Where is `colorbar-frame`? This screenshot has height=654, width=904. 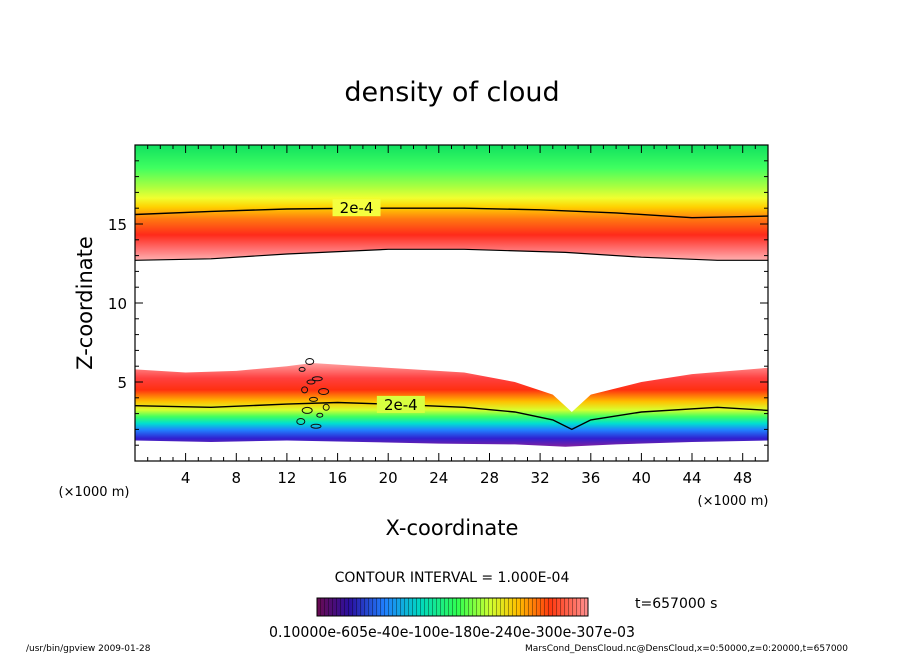
colorbar-frame is located at coordinates (452, 607).